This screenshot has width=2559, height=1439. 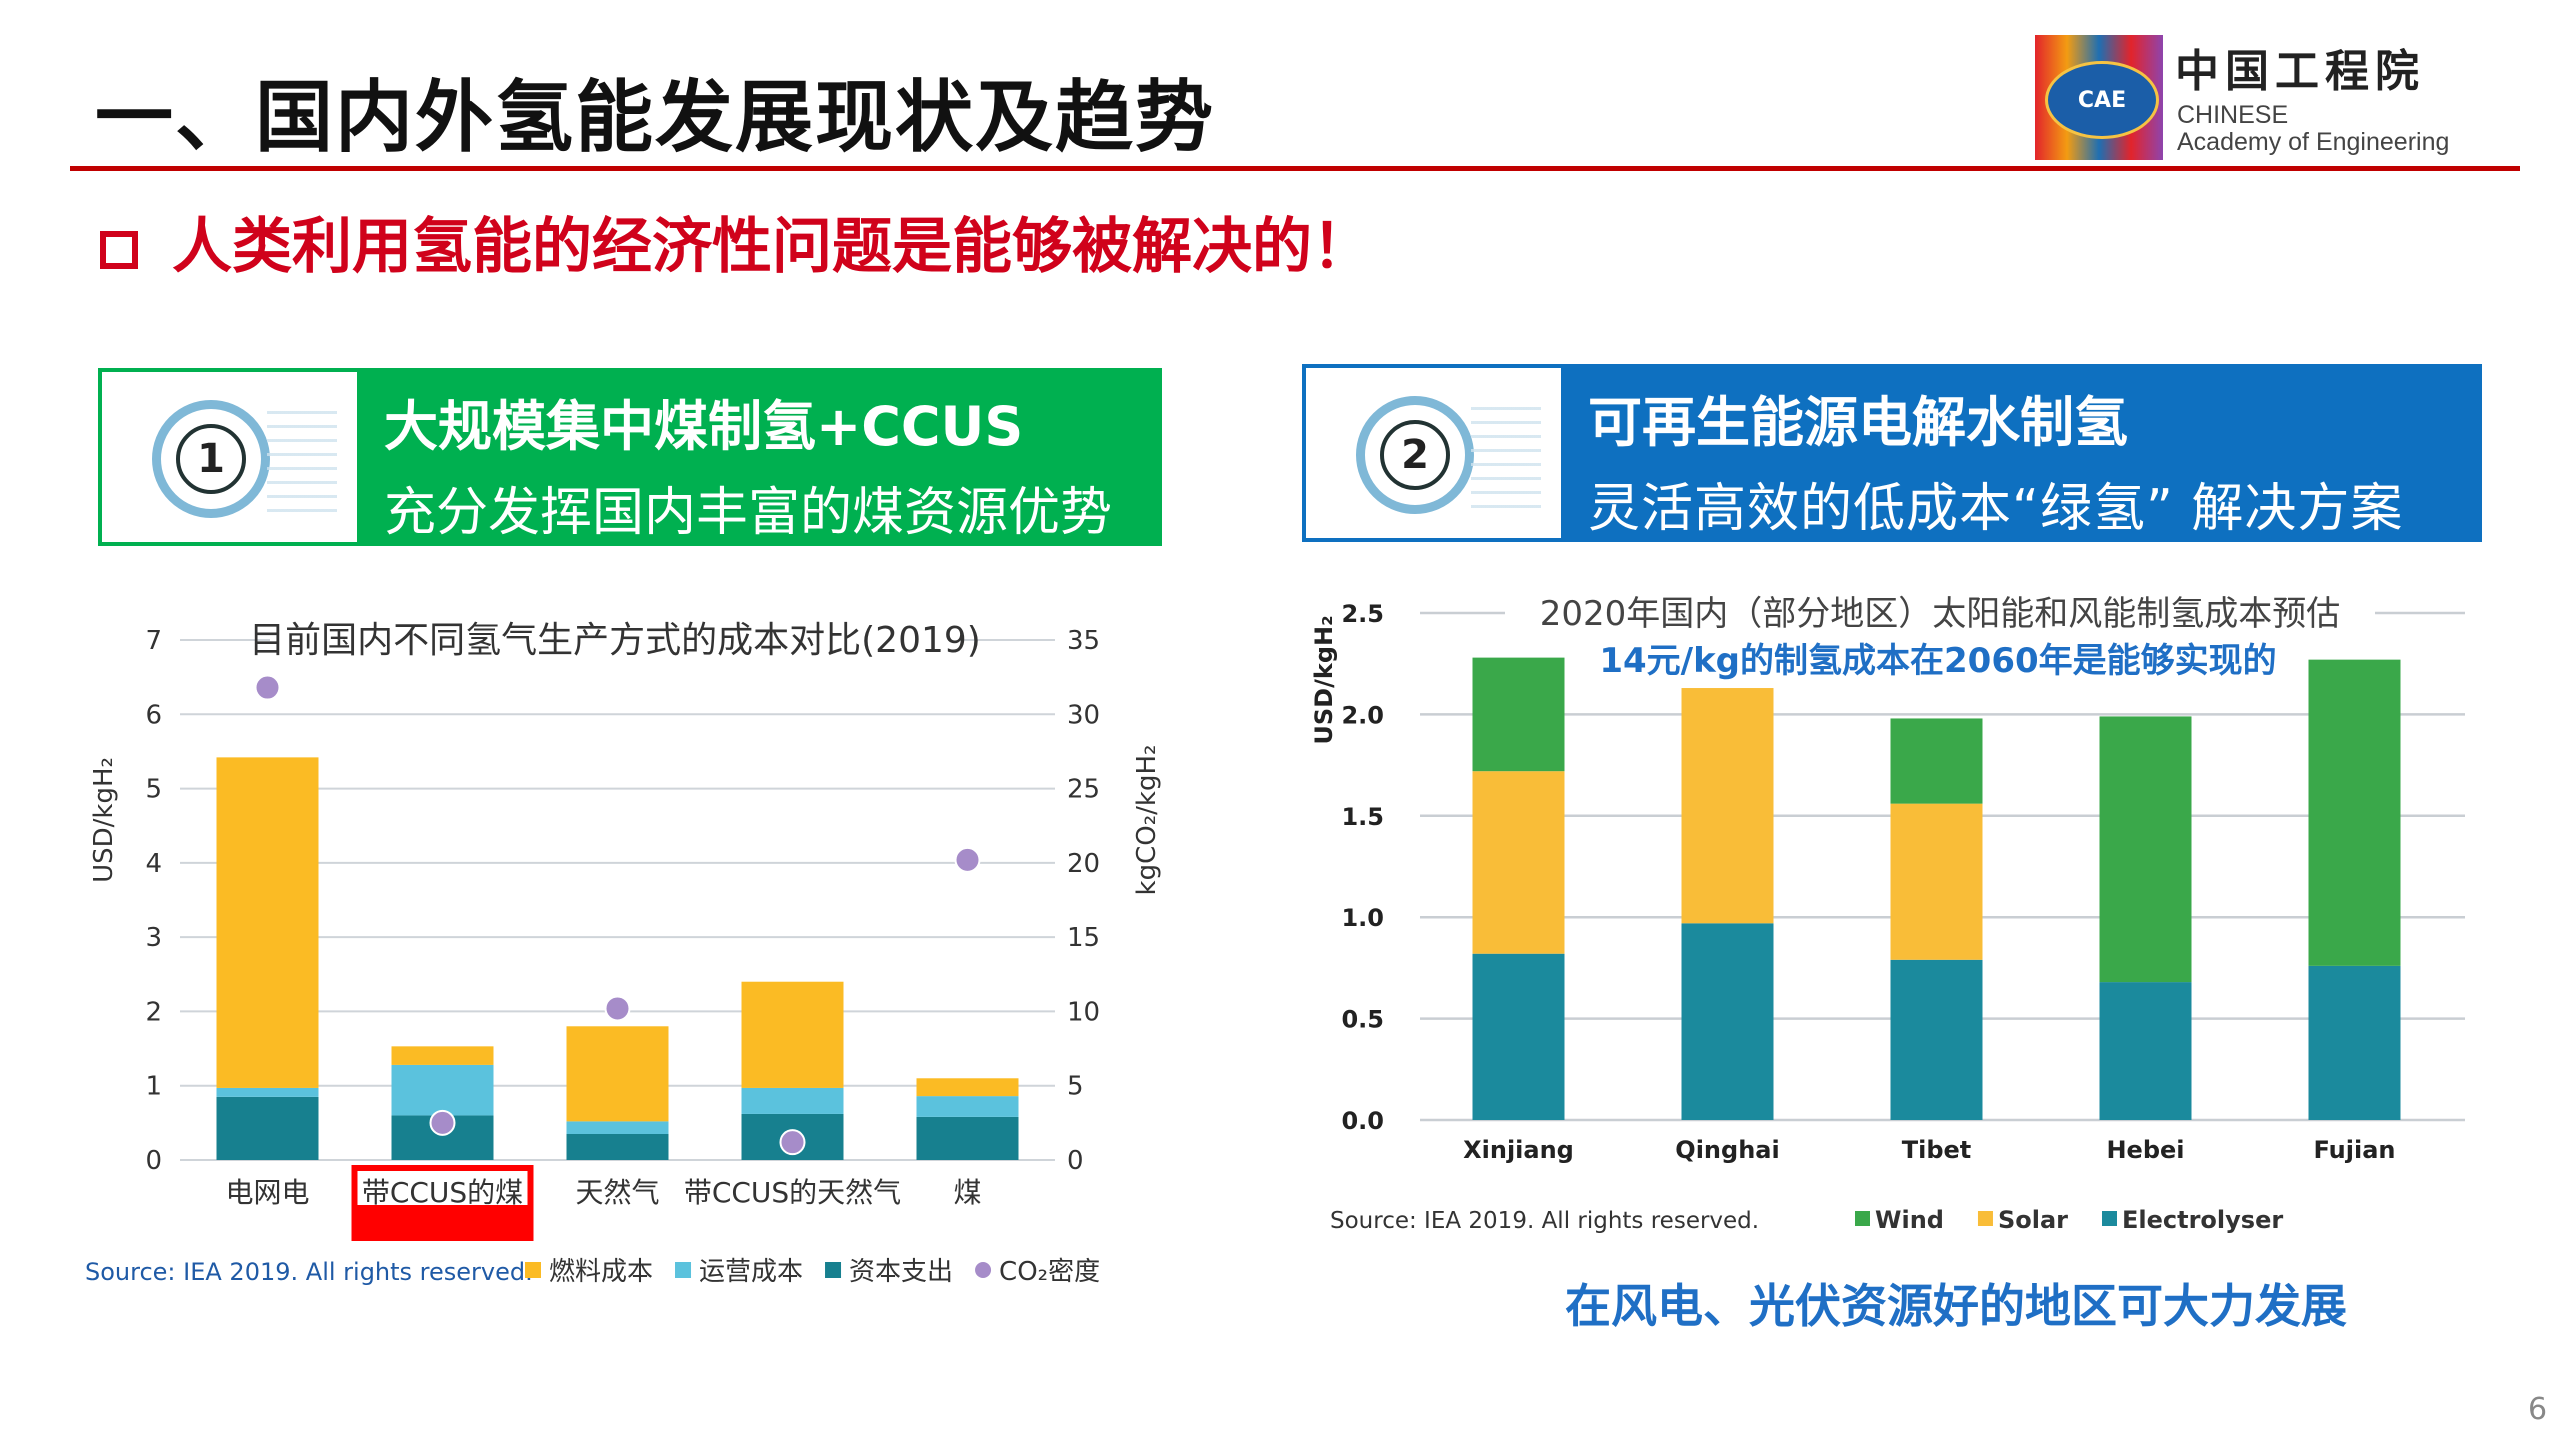 I want to click on x-tick-label: 天然气, so click(x=617, y=1192).